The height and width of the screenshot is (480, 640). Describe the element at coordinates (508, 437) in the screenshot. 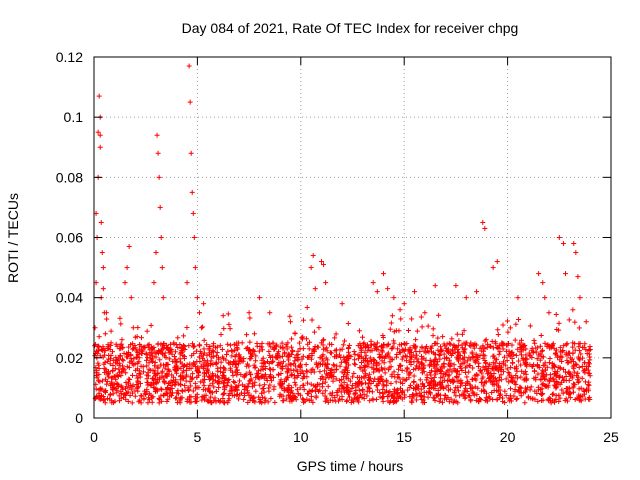

I see `x-tick-label: 20` at that location.